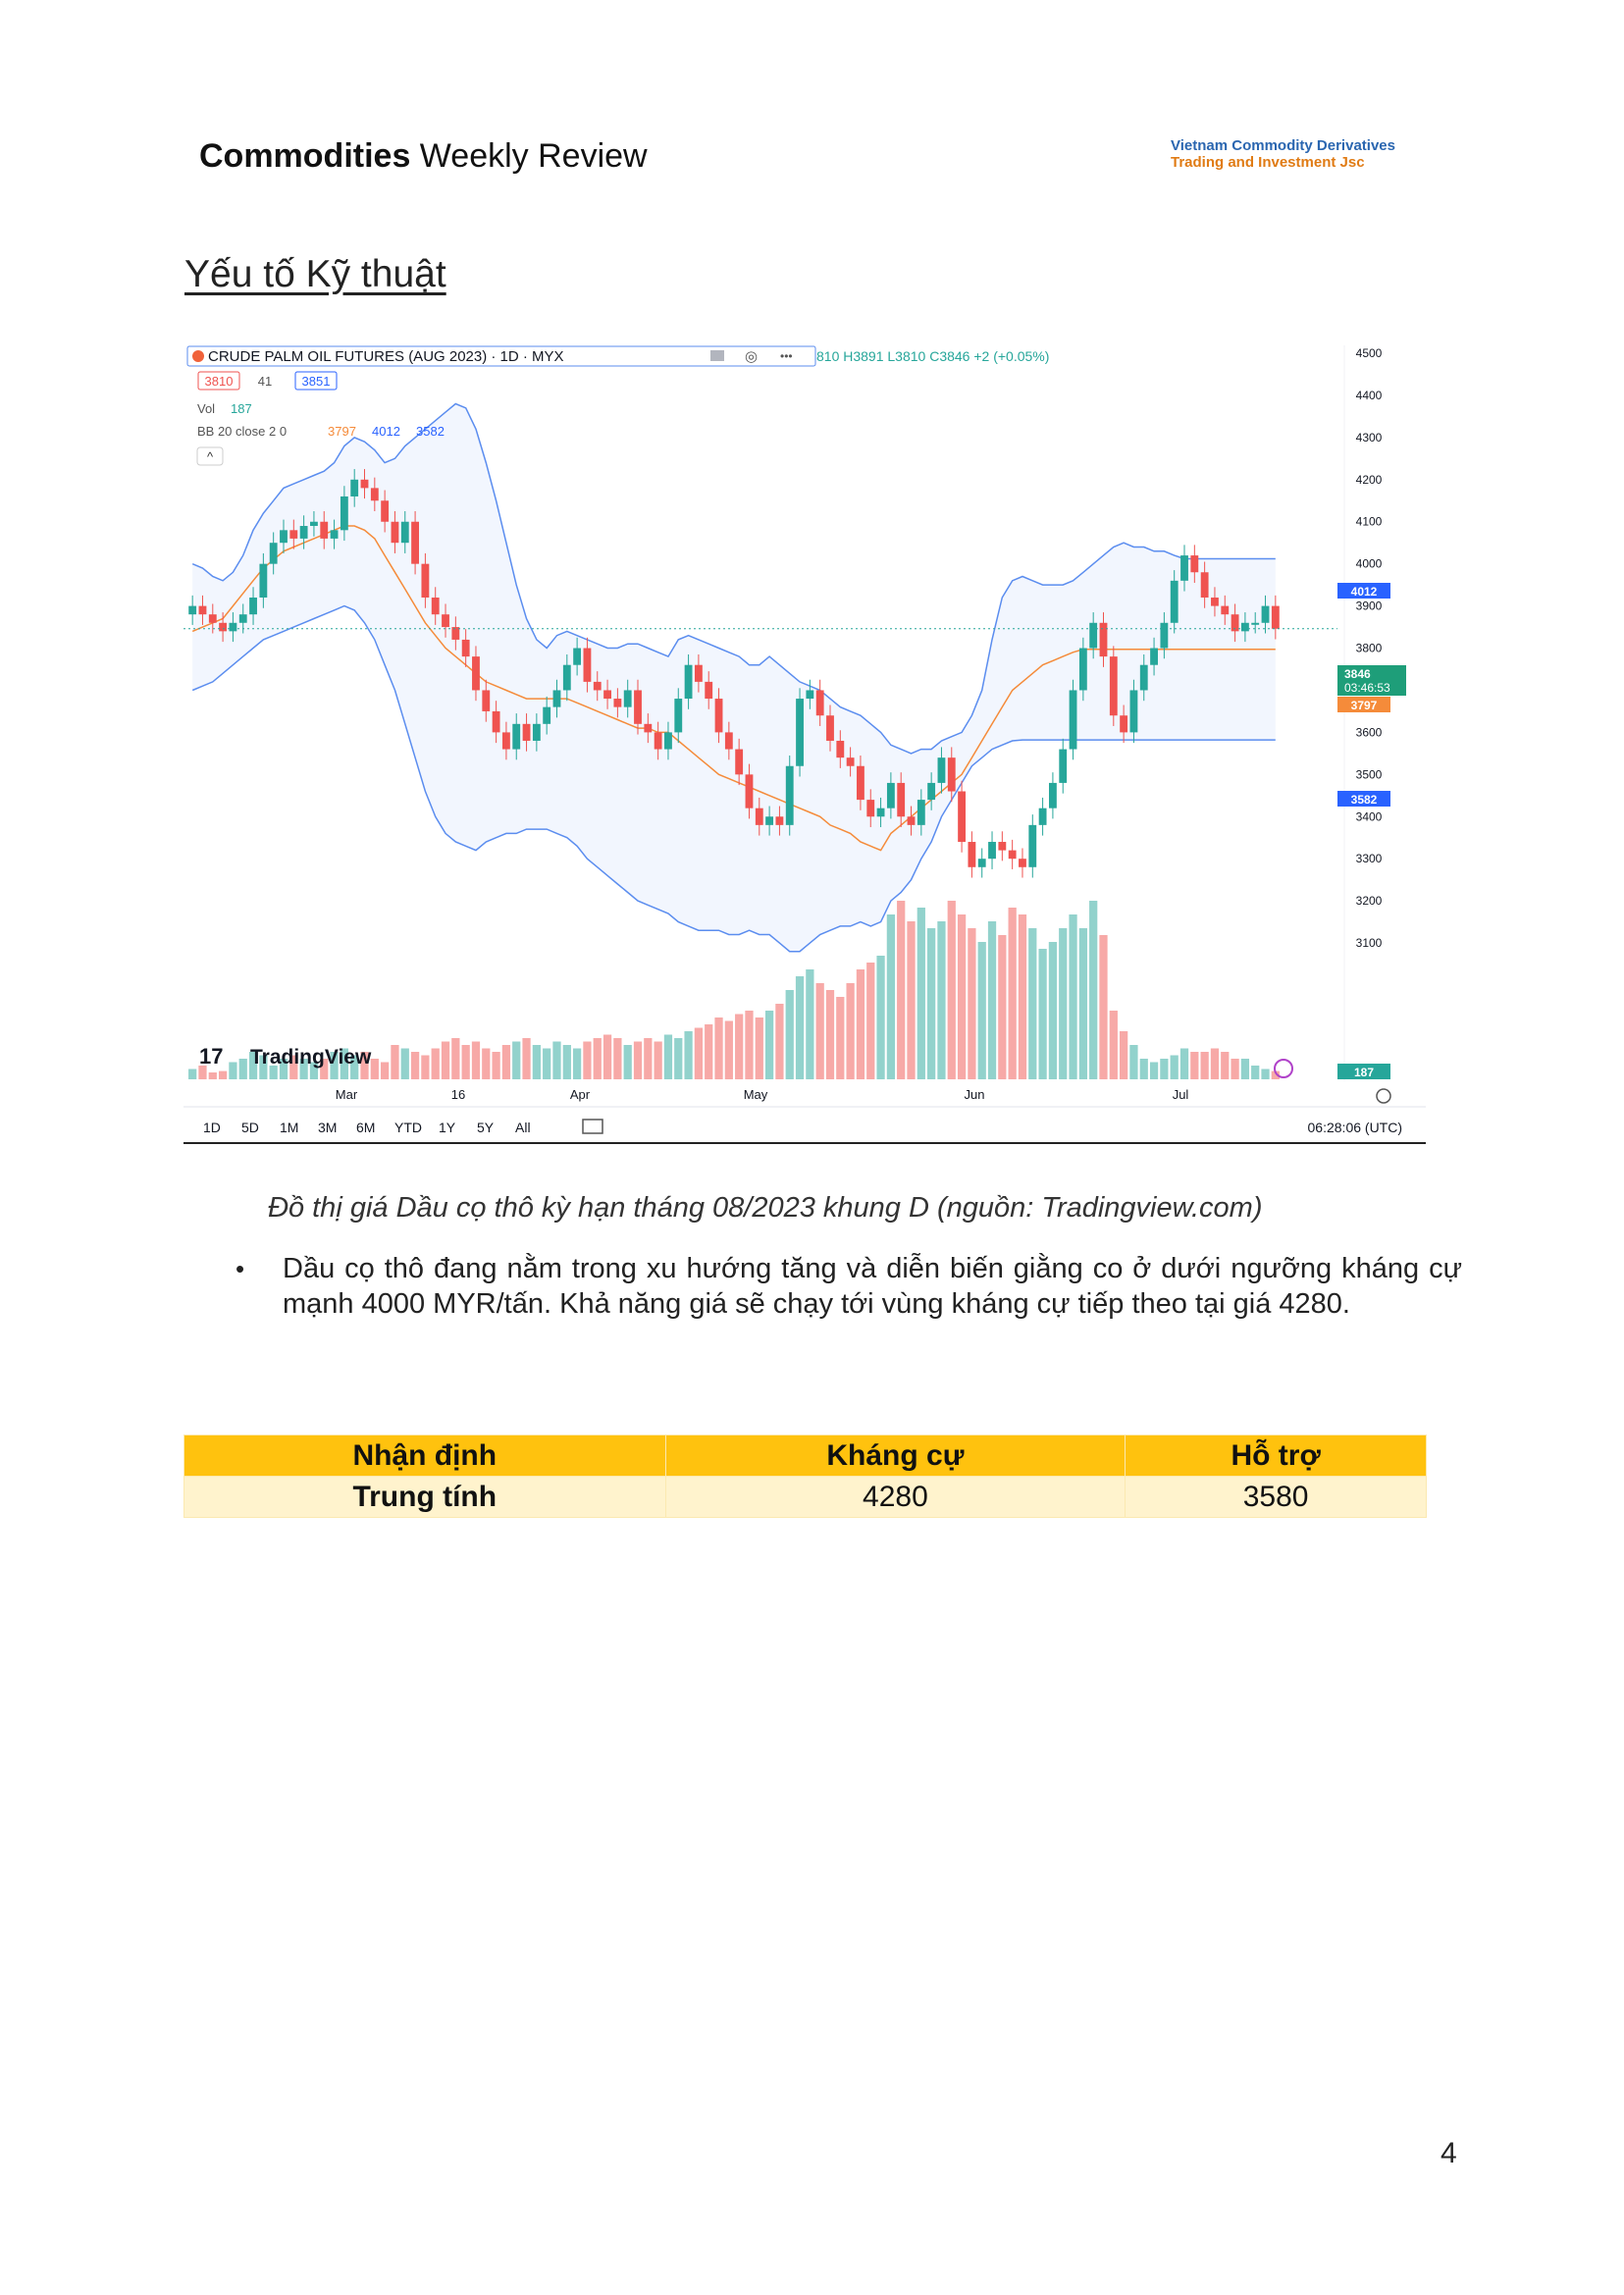 Image resolution: width=1624 pixels, height=2295 pixels. Describe the element at coordinates (1383, 1096) in the screenshot. I see `settings-icon` at that location.